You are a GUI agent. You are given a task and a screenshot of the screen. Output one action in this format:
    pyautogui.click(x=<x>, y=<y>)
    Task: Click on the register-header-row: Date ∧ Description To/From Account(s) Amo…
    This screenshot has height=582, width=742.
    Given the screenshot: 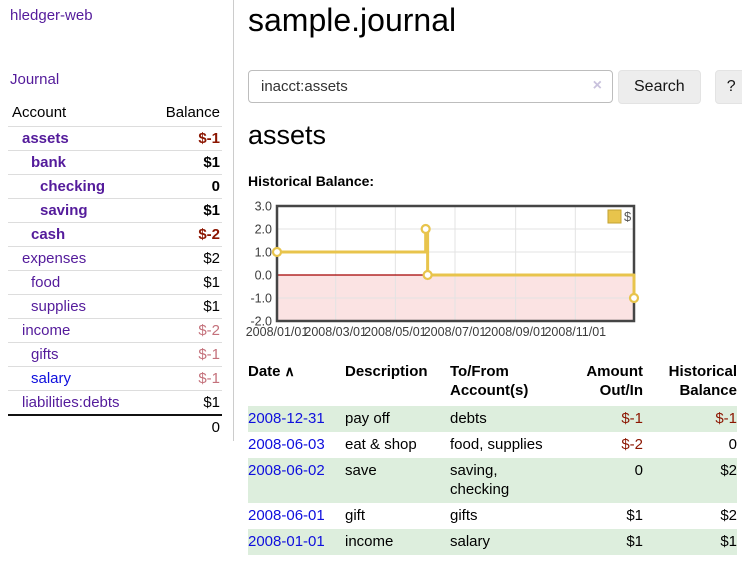 What is the action you would take?
    pyautogui.click(x=492, y=383)
    